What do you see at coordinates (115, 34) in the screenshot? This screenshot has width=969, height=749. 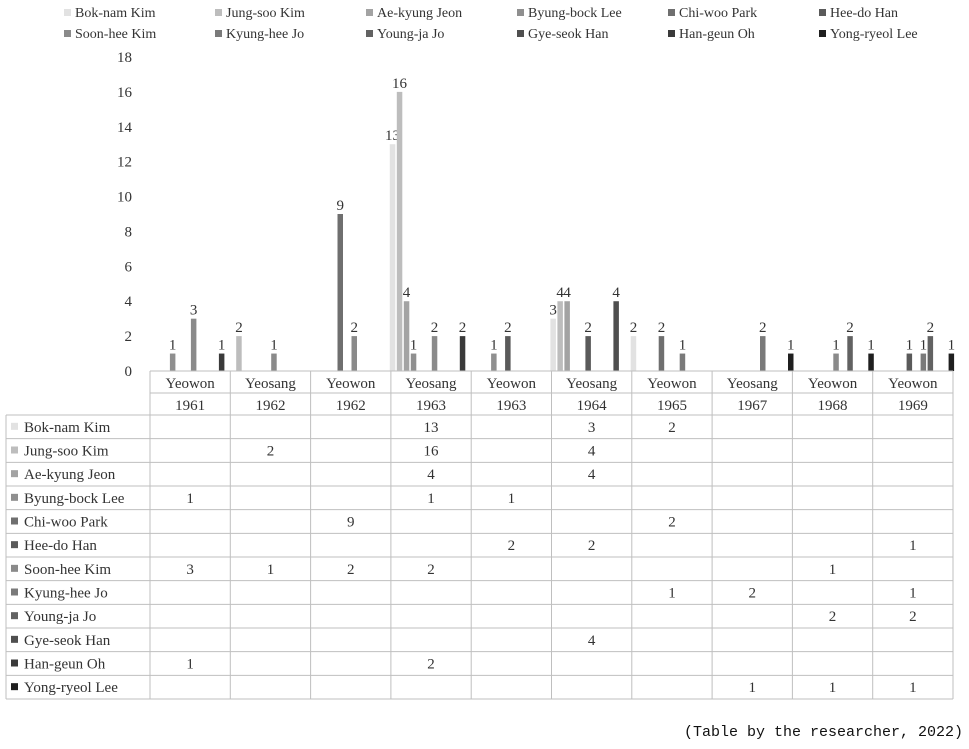 I see `legend-entry: Soon-hee Kim` at bounding box center [115, 34].